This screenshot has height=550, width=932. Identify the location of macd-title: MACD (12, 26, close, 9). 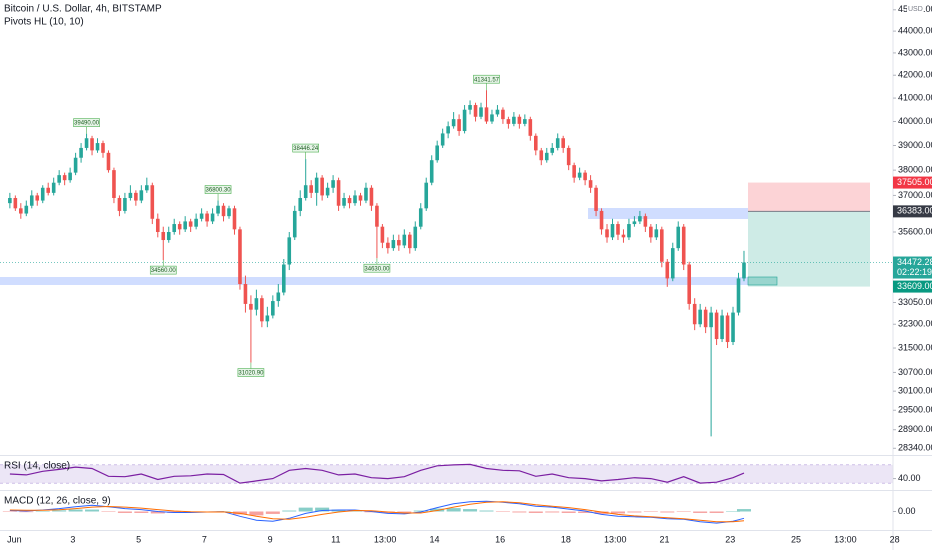
(57, 501).